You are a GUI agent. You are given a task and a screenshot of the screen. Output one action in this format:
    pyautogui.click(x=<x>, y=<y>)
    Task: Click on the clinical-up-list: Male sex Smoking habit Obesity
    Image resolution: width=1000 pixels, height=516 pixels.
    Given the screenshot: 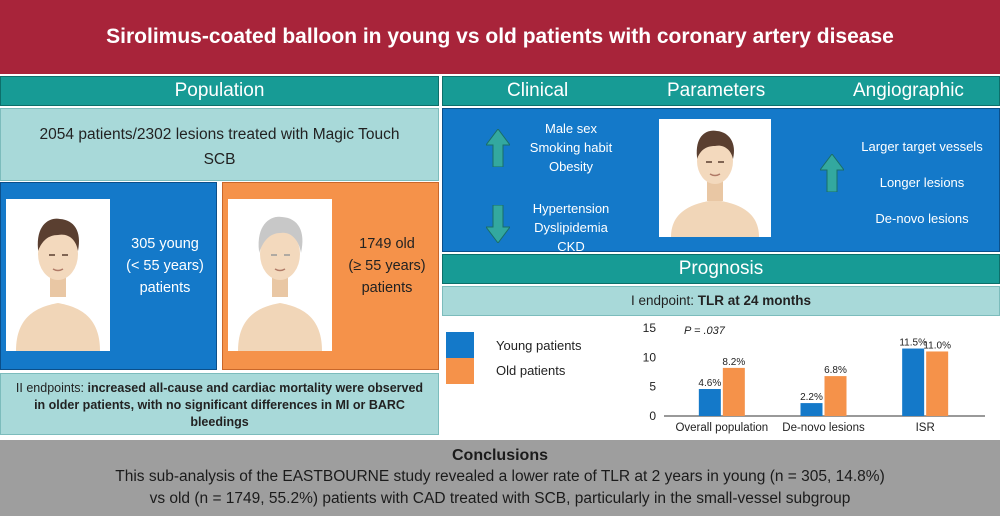 What is the action you would take?
    pyautogui.click(x=571, y=147)
    